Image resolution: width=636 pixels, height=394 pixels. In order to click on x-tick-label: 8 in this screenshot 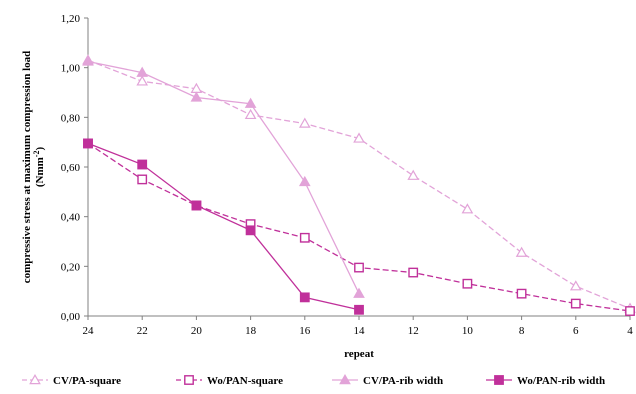, I will do `click(522, 331)`.